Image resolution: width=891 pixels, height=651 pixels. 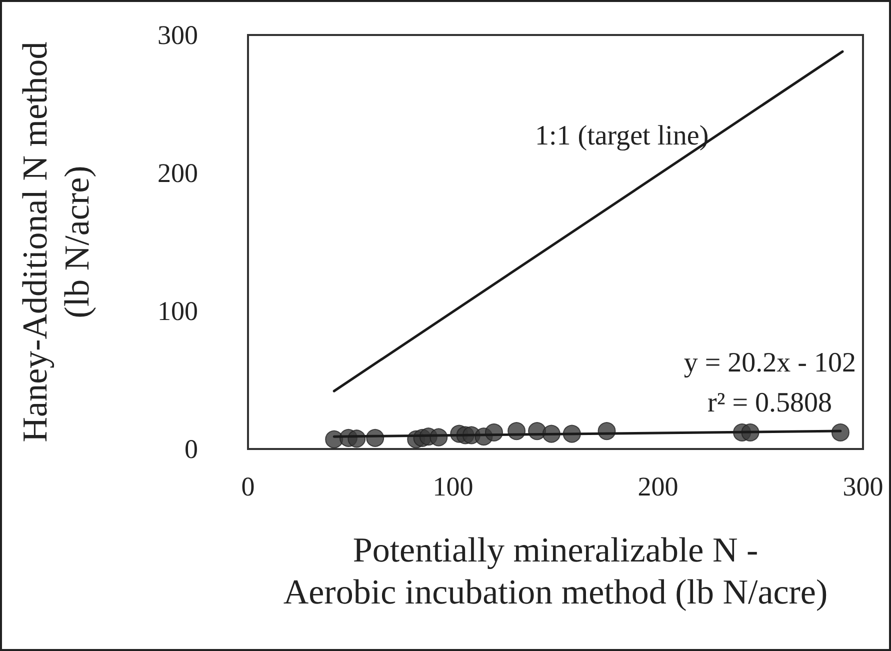 I want to click on annotation: 1:1 (target line), so click(x=622, y=136).